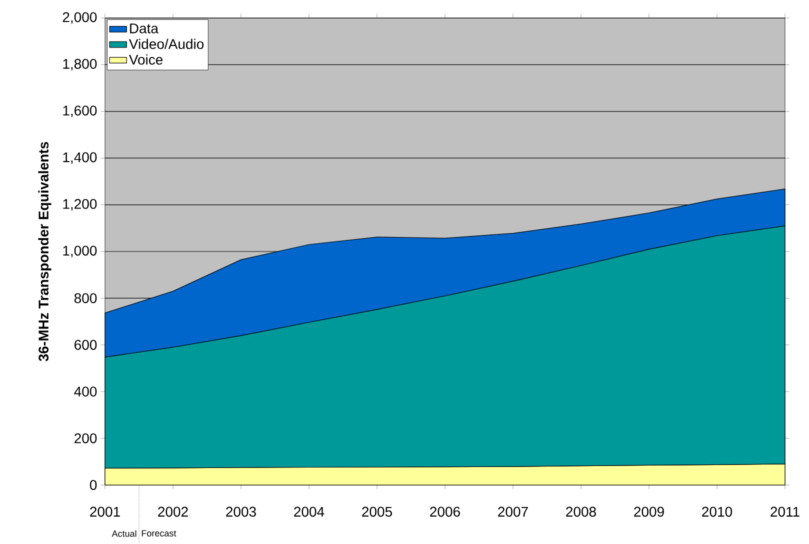 The height and width of the screenshot is (544, 809). What do you see at coordinates (80, 205) in the screenshot?
I see `y-tick-label: 1,200` at bounding box center [80, 205].